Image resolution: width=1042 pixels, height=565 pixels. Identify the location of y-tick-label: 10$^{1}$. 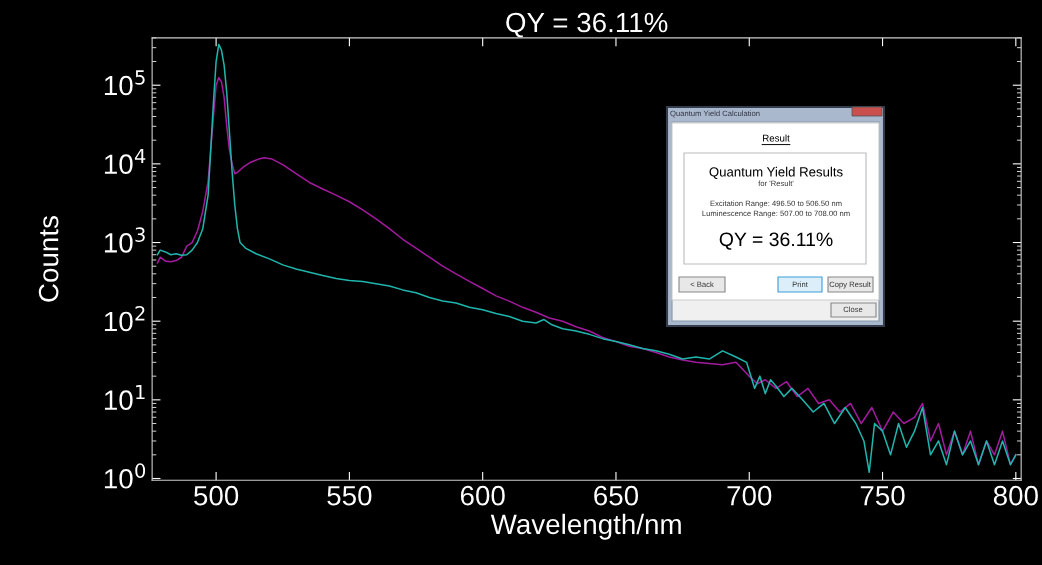
(124, 397).